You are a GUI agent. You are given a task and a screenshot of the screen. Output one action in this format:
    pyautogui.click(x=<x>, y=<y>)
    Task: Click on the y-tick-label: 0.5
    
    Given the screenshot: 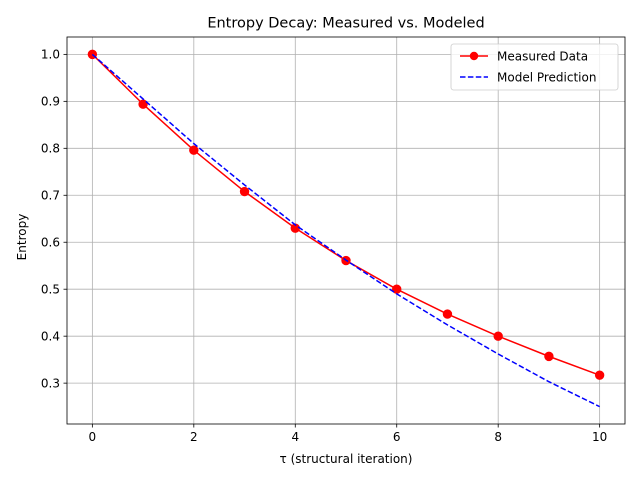 What is the action you would take?
    pyautogui.click(x=50, y=289)
    